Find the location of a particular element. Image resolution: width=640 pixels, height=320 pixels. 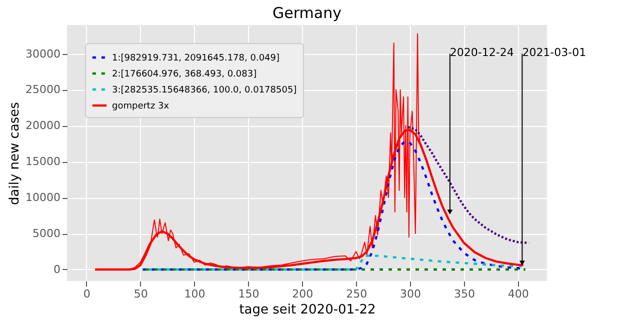

y-tick-label: 10000 is located at coordinates (43, 197).